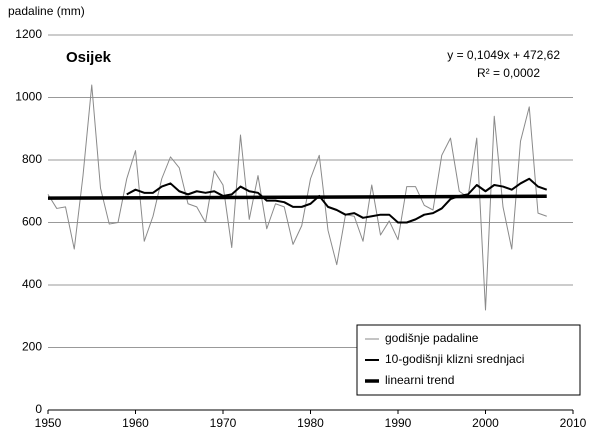 This screenshot has height=439, width=598. What do you see at coordinates (432, 338) in the screenshot?
I see `legend-label: godišnje padaline` at bounding box center [432, 338].